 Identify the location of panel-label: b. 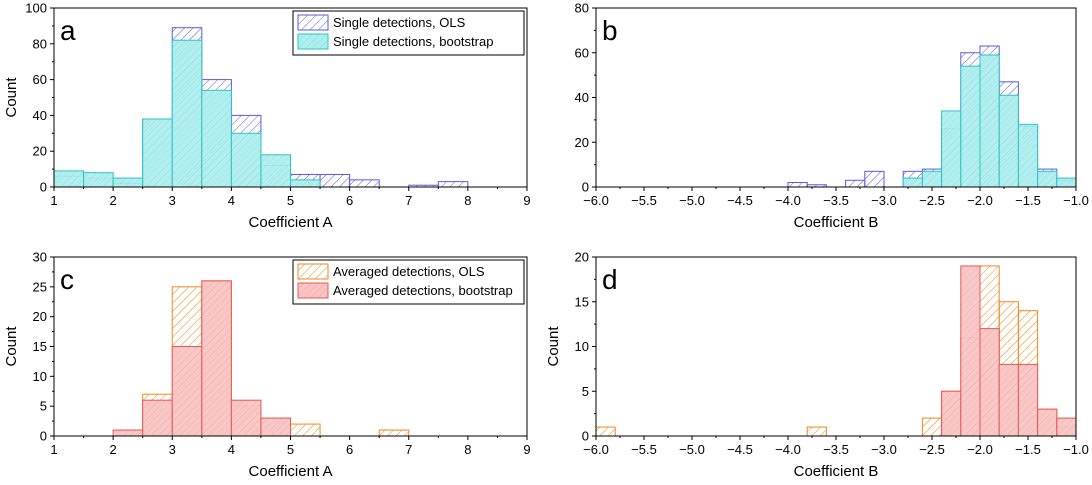
(610, 30).